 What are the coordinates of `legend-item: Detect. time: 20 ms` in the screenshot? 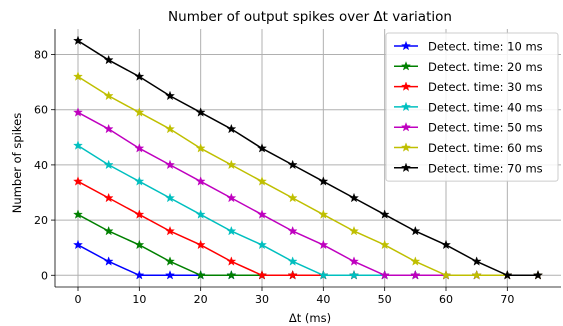 It's located at (468, 67).